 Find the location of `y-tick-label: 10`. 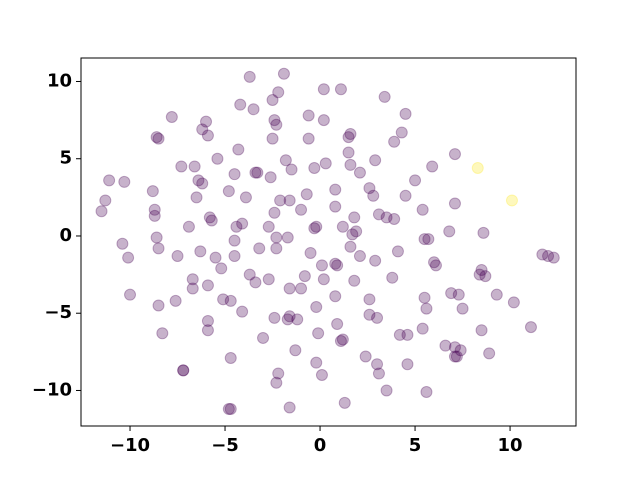

y-tick-label: 10 is located at coordinates (59, 80).